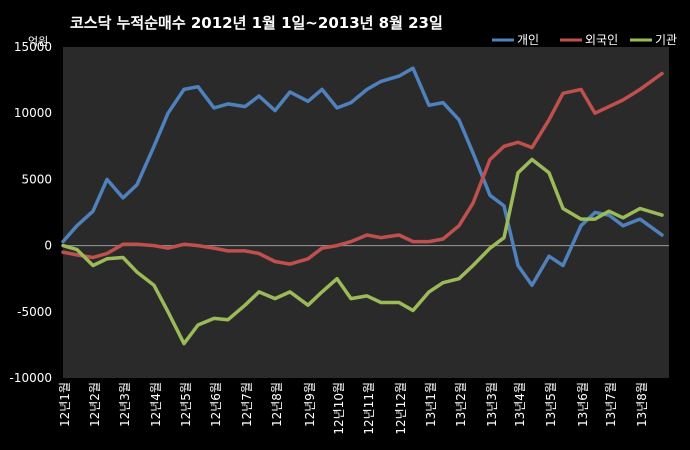 This screenshot has width=690, height=450. Describe the element at coordinates (461, 404) in the screenshot. I see `x-tick-label: 13년2월` at that location.